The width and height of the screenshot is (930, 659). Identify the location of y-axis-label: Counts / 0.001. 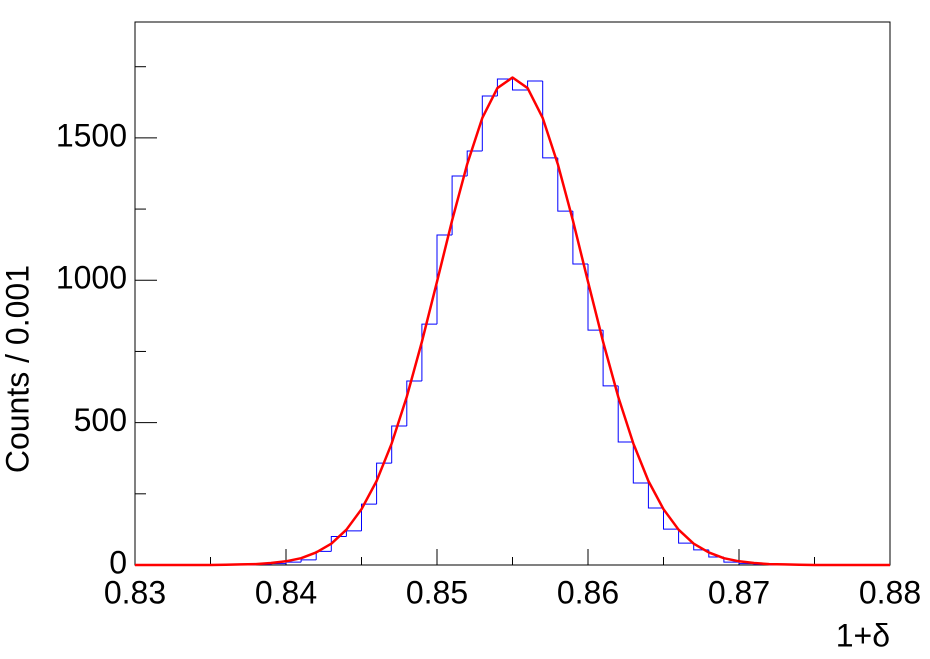
(17, 369).